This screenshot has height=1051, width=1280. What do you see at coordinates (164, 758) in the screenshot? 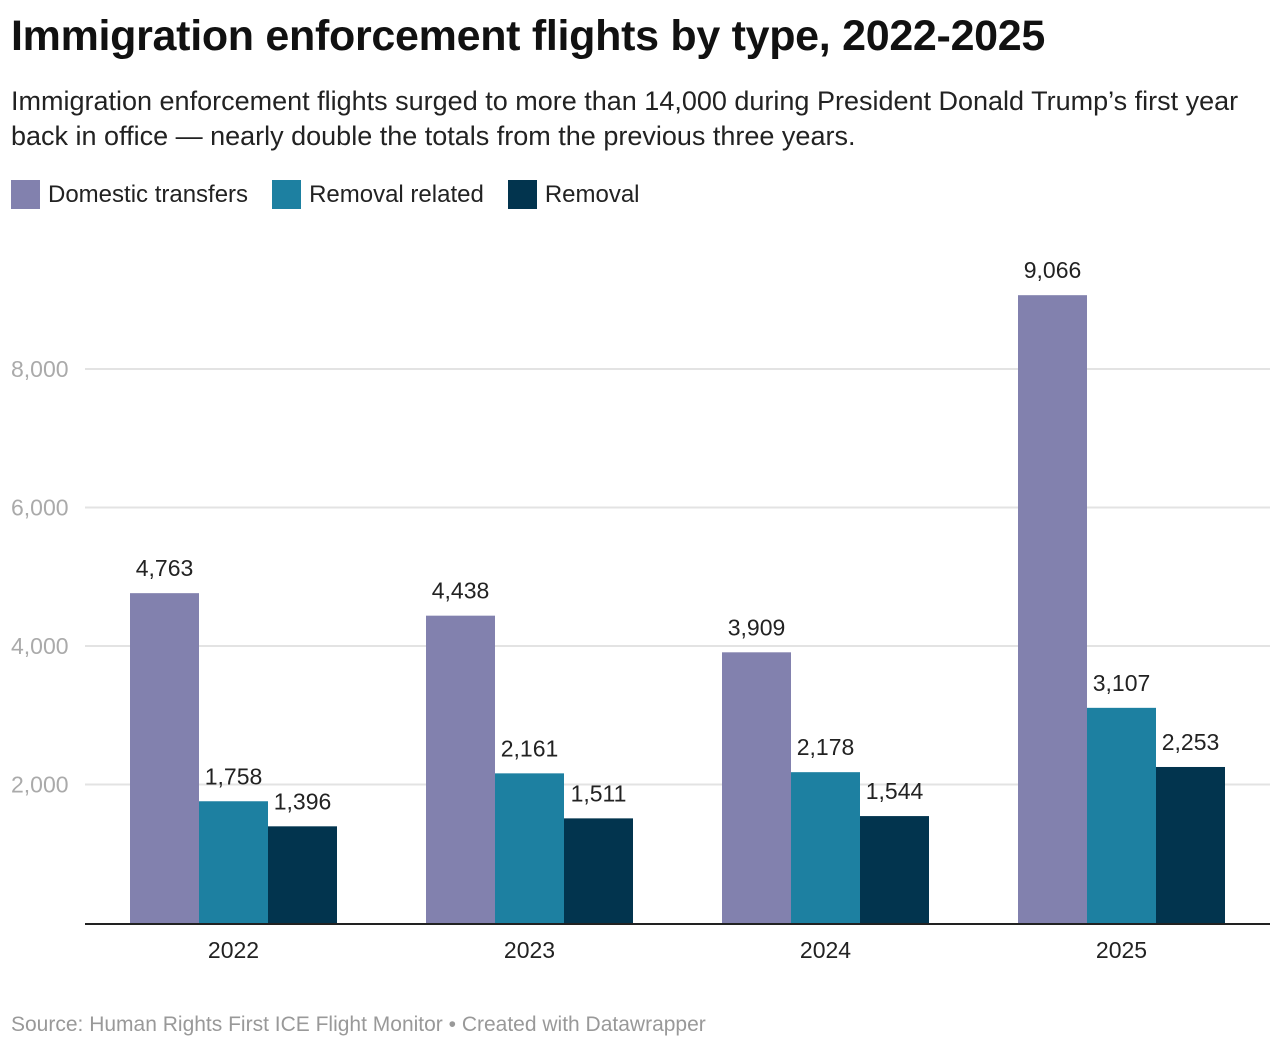
I see `bar-2022-domestic-transfers` at bounding box center [164, 758].